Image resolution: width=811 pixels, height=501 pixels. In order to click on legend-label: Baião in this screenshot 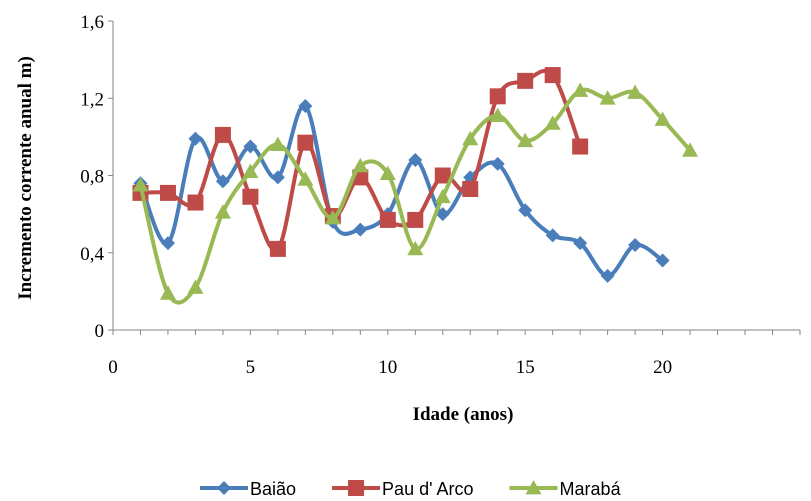, I will do `click(273, 489)`.